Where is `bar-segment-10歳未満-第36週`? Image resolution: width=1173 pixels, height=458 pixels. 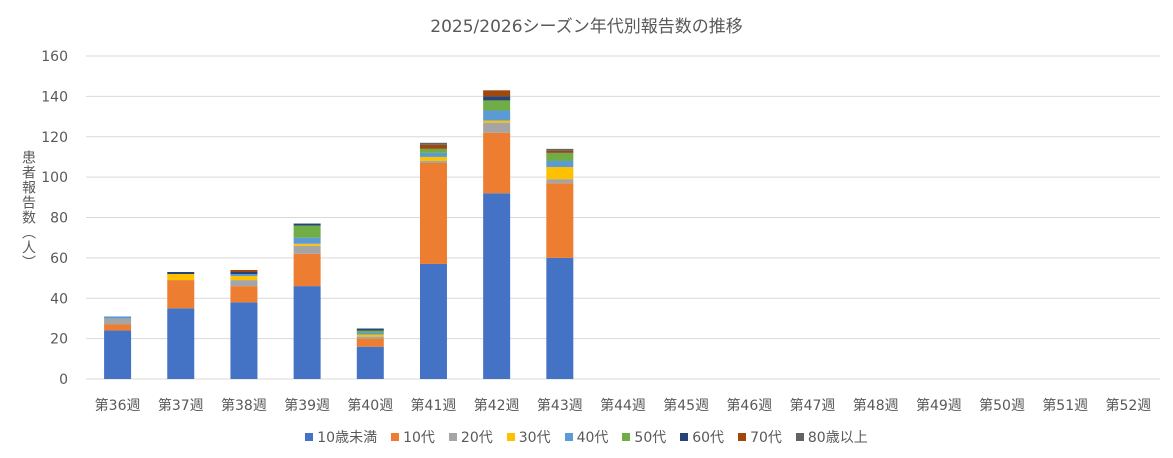
bar-segment-10歳未満-第36週 is located at coordinates (118, 354).